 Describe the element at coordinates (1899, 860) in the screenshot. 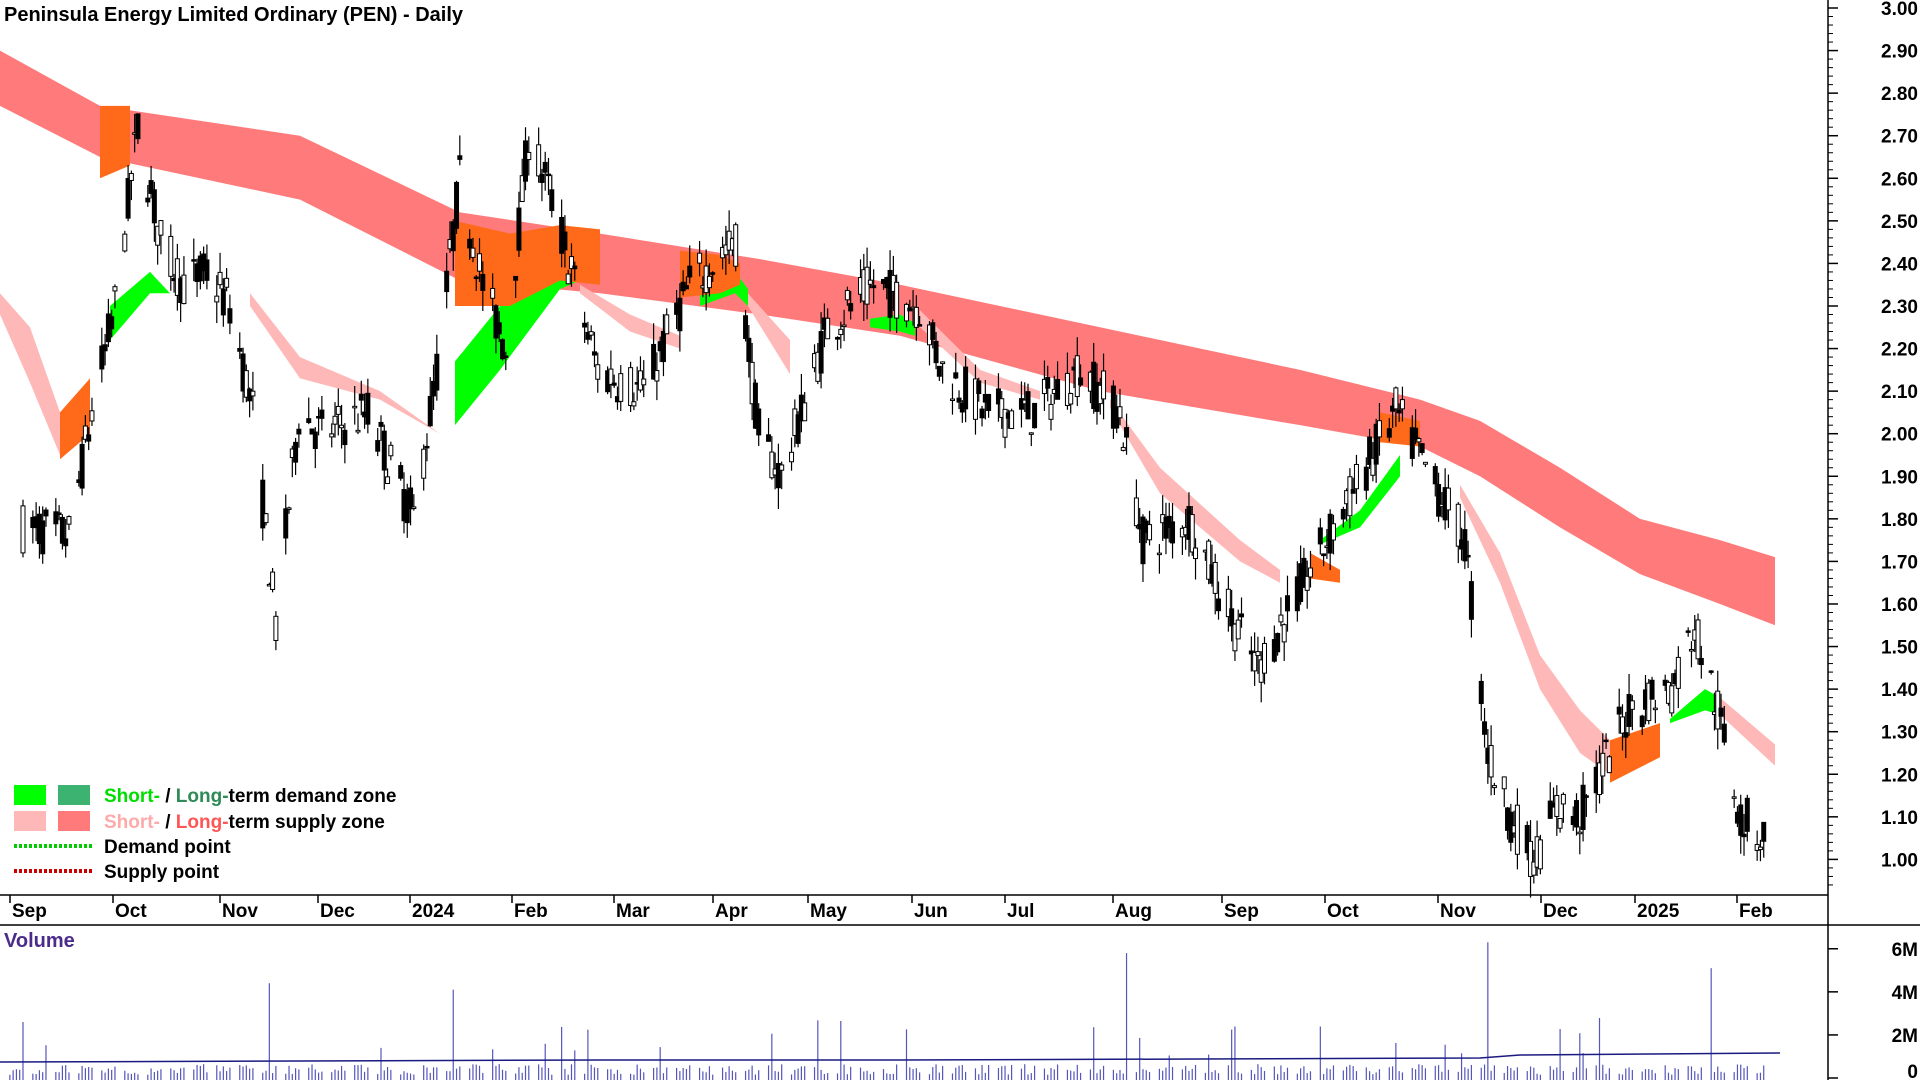

I see `price-tick-label-1.00: 1.00` at that location.